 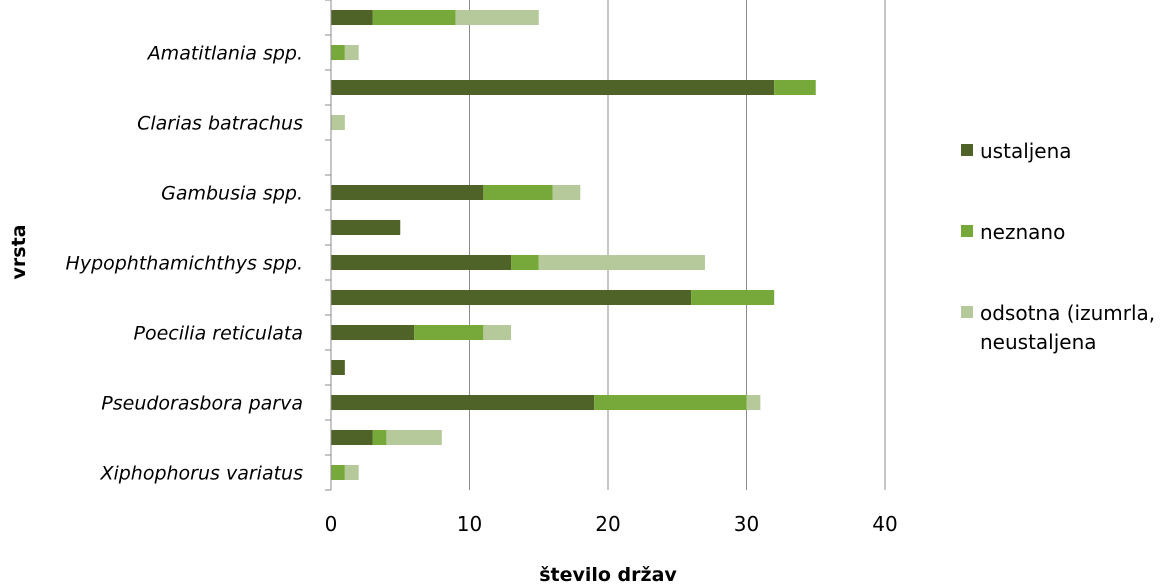 I want to click on category-label: Hypophthamichthys spp., so click(x=184, y=264).